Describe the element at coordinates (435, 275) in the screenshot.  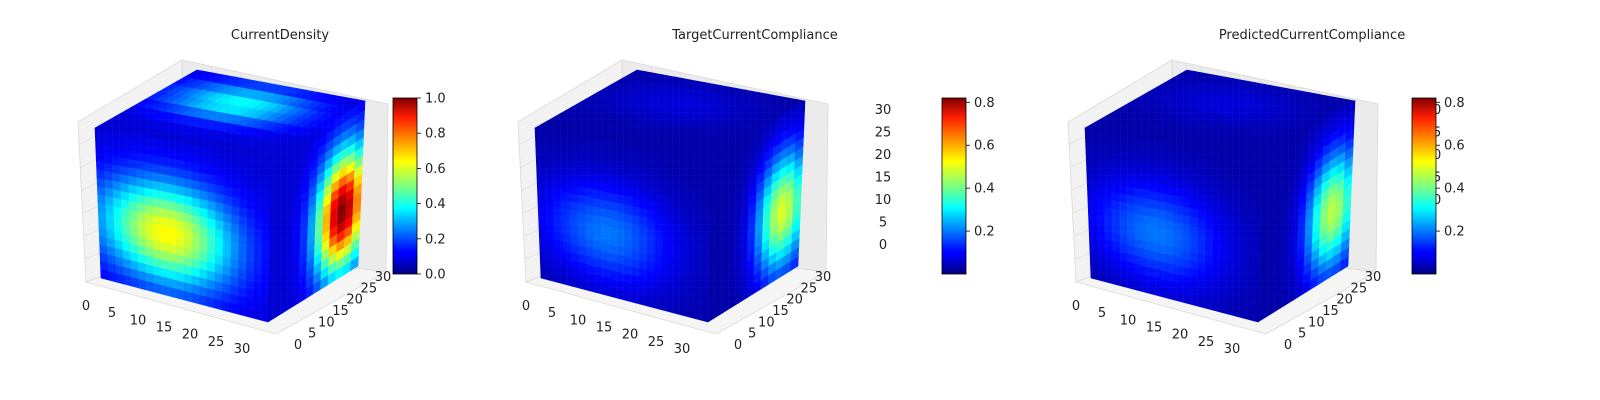
I see `colorbar-tick-label: 0.0` at that location.